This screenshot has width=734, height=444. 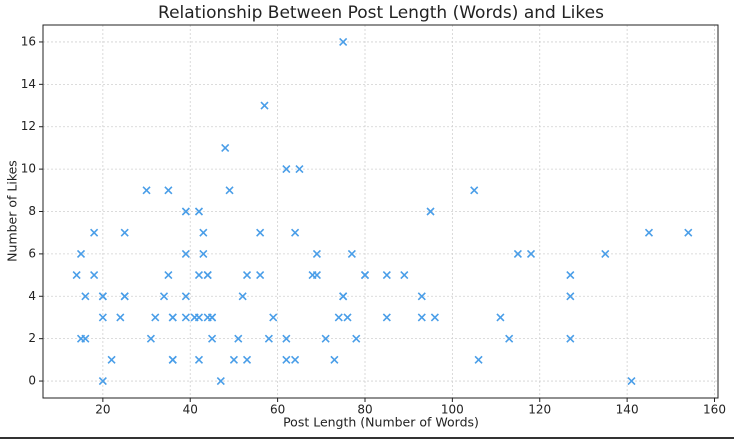 I want to click on y-tick-label: 14, so click(x=28, y=84).